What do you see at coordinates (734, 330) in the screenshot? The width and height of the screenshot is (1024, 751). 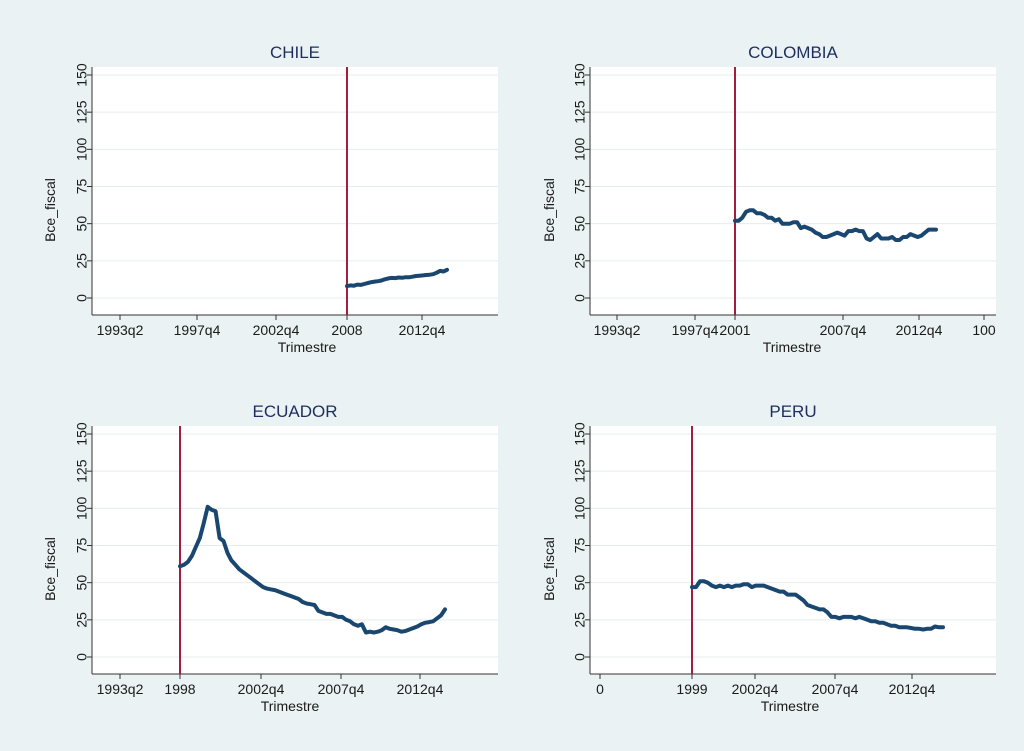 I see `x-tick-label: 2001` at bounding box center [734, 330].